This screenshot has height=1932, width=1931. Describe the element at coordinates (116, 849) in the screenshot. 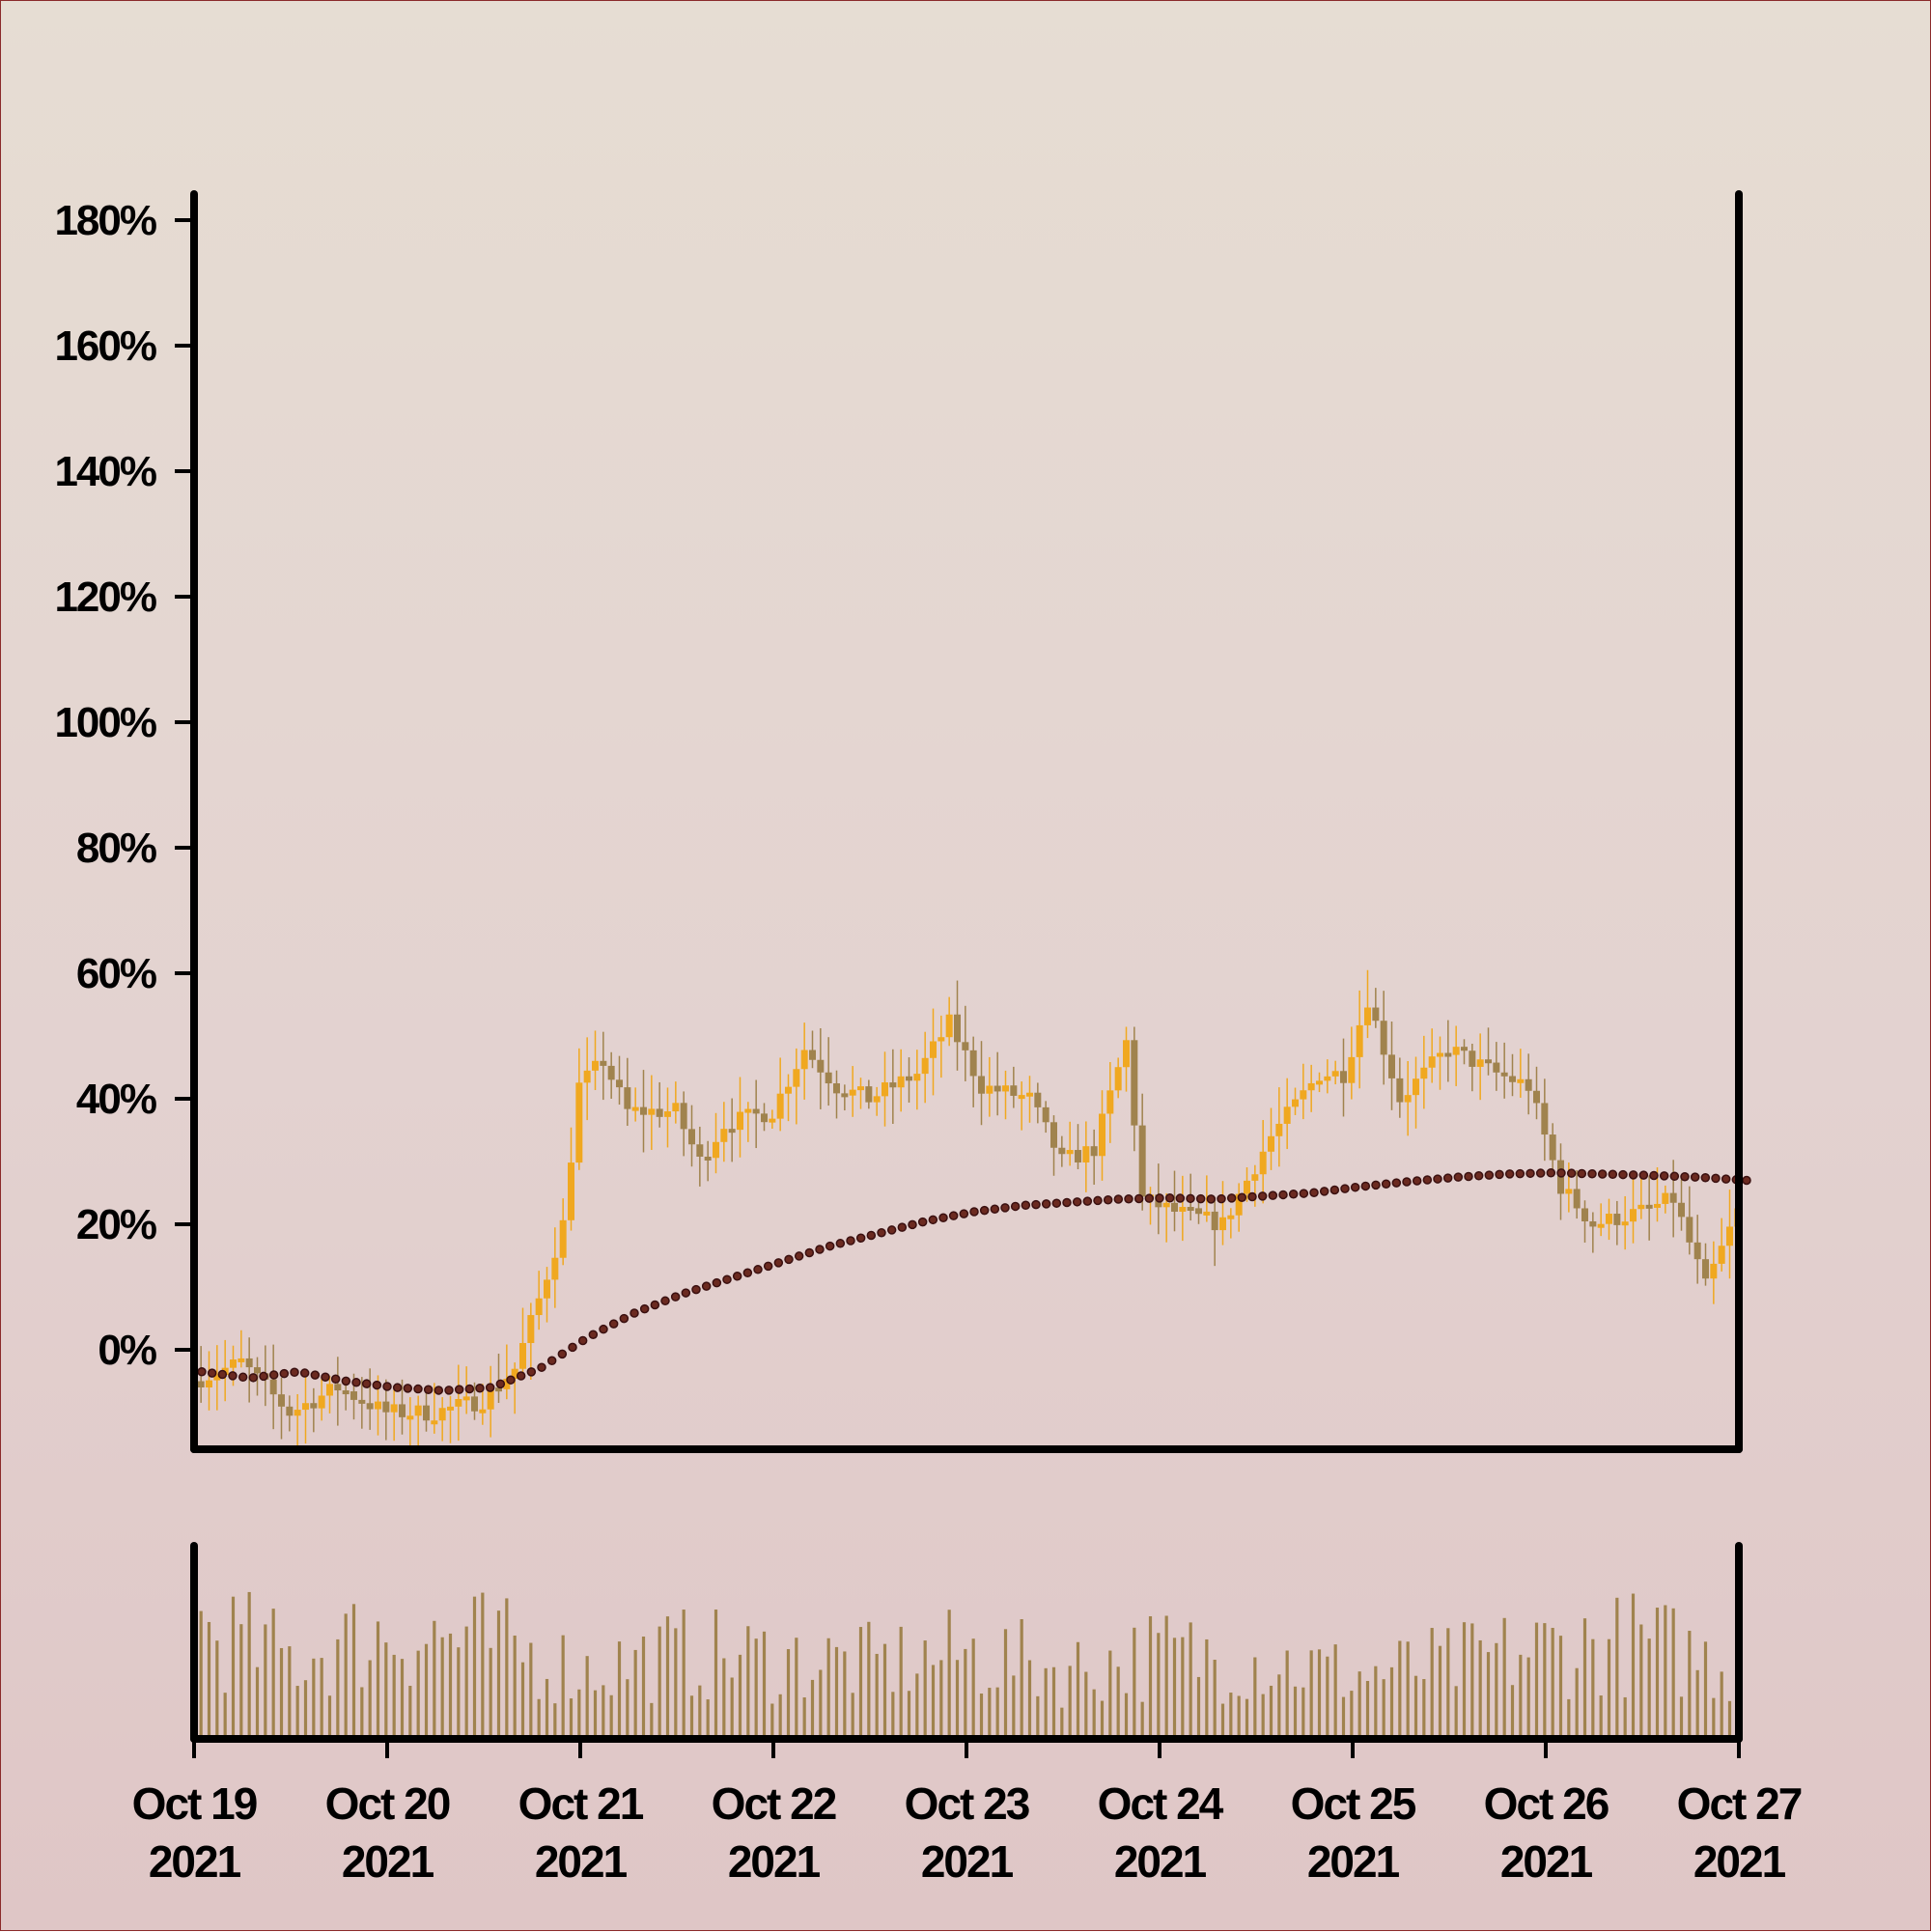

I see `y-tick-label: 80%` at that location.